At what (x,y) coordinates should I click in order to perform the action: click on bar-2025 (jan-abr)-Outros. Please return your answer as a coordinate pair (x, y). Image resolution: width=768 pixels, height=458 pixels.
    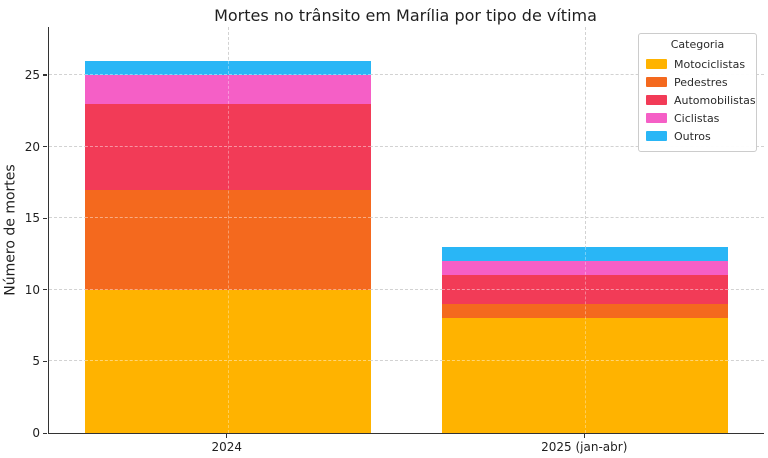
    Looking at the image, I should click on (585, 254).